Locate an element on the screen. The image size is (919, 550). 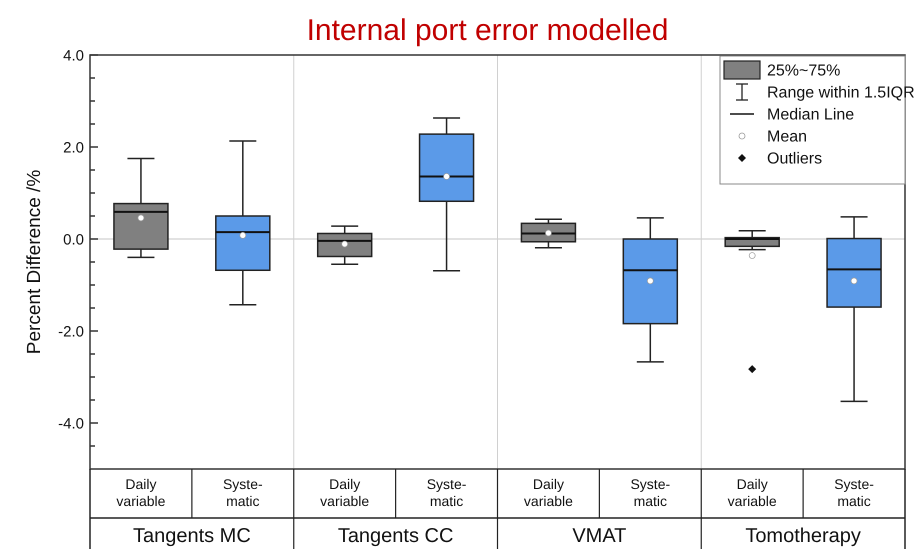
annotation: Range within 1.5IQR is located at coordinates (841, 93).